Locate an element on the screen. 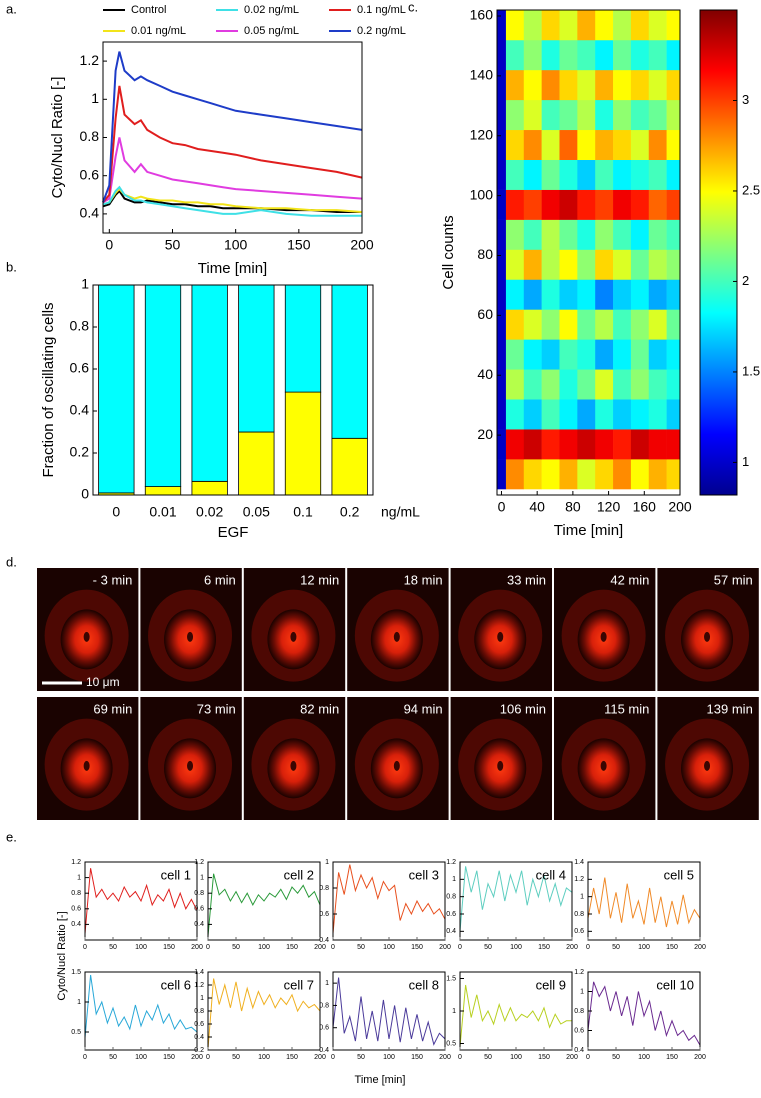 This screenshot has height=1098, width=761. x-tick-label: 80 is located at coordinates (573, 506).